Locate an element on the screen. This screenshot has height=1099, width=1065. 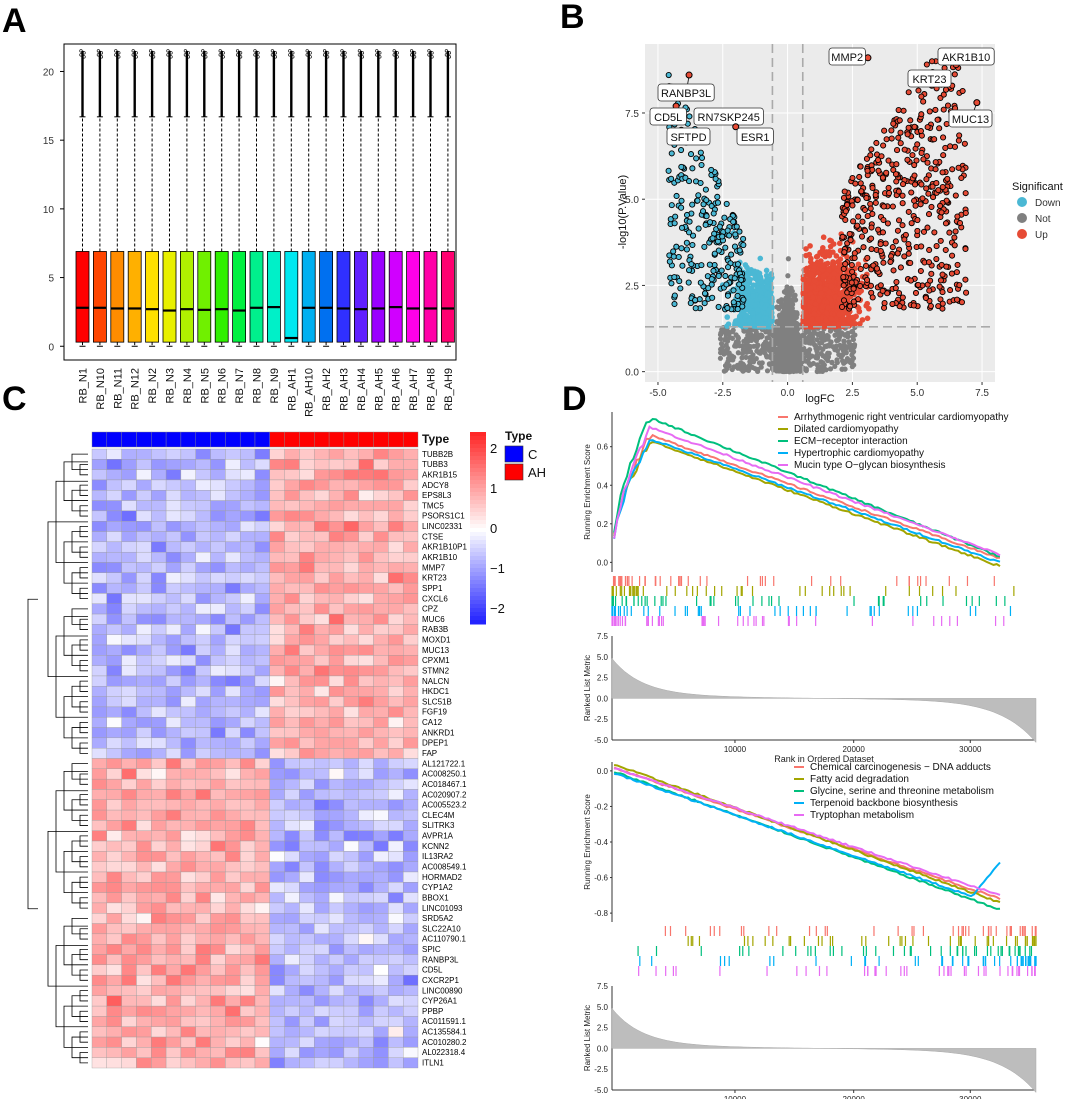
gene-label: ESR1 is located at coordinates (755, 138).